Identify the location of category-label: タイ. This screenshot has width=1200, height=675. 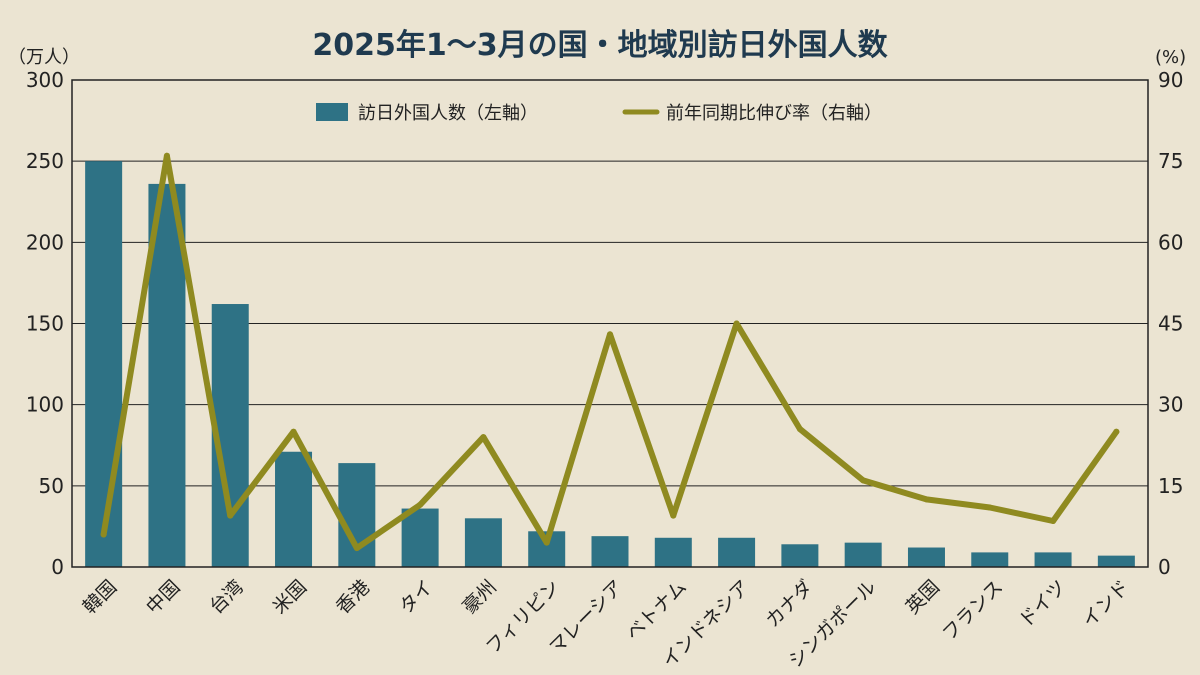
(416, 597).